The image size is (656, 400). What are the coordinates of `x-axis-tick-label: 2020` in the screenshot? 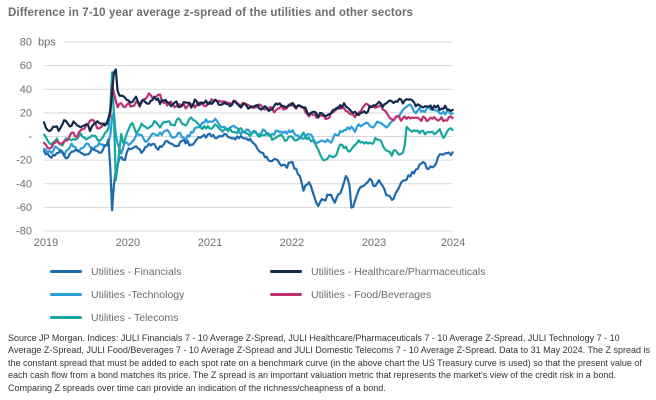 It's located at (128, 243).